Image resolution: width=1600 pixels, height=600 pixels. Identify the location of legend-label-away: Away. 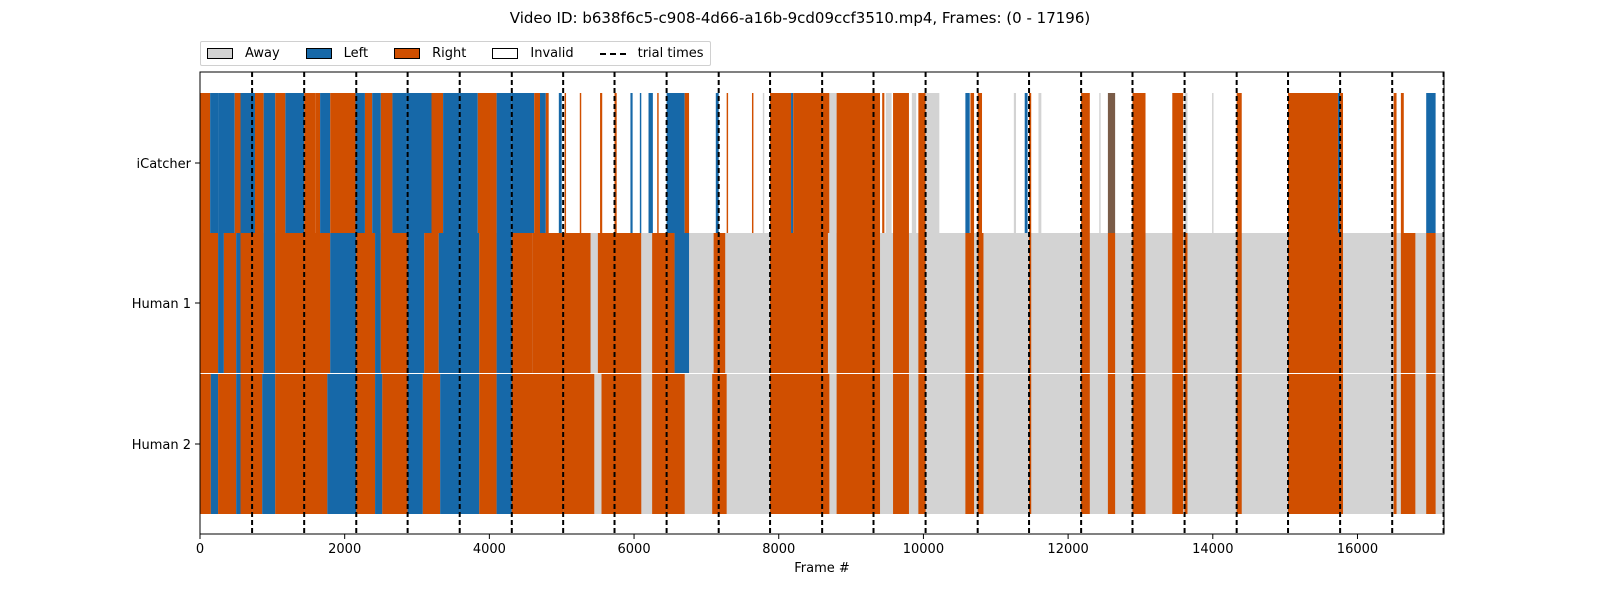
(262, 53).